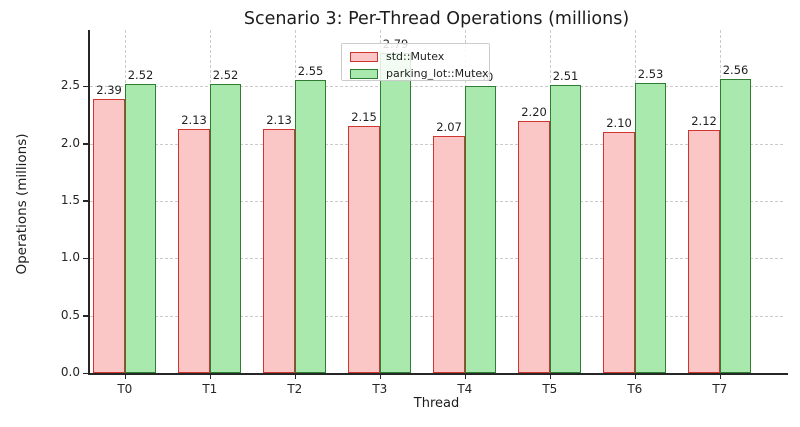 Image resolution: width=800 pixels, height=427 pixels. I want to click on bar-value-label: 2.55, so click(310, 71).